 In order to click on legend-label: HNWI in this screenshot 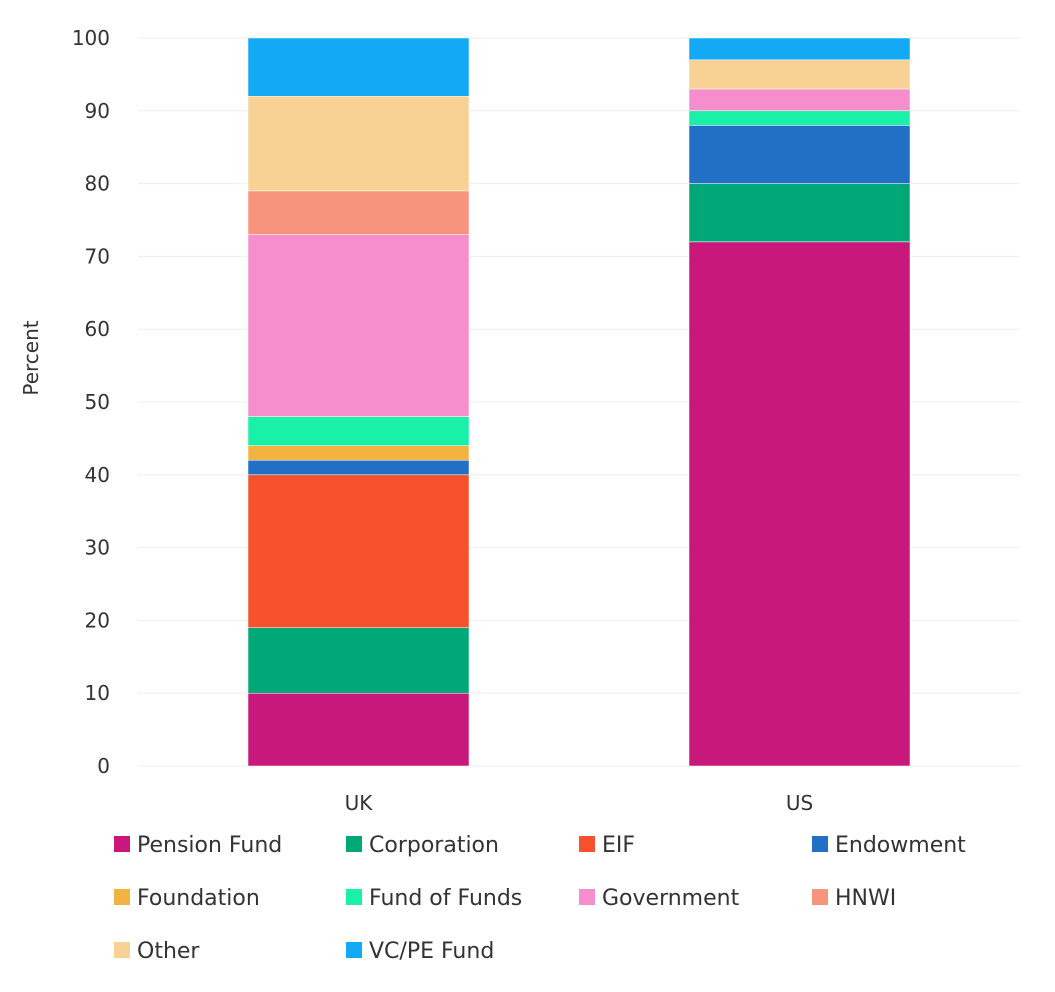, I will do `click(865, 898)`.